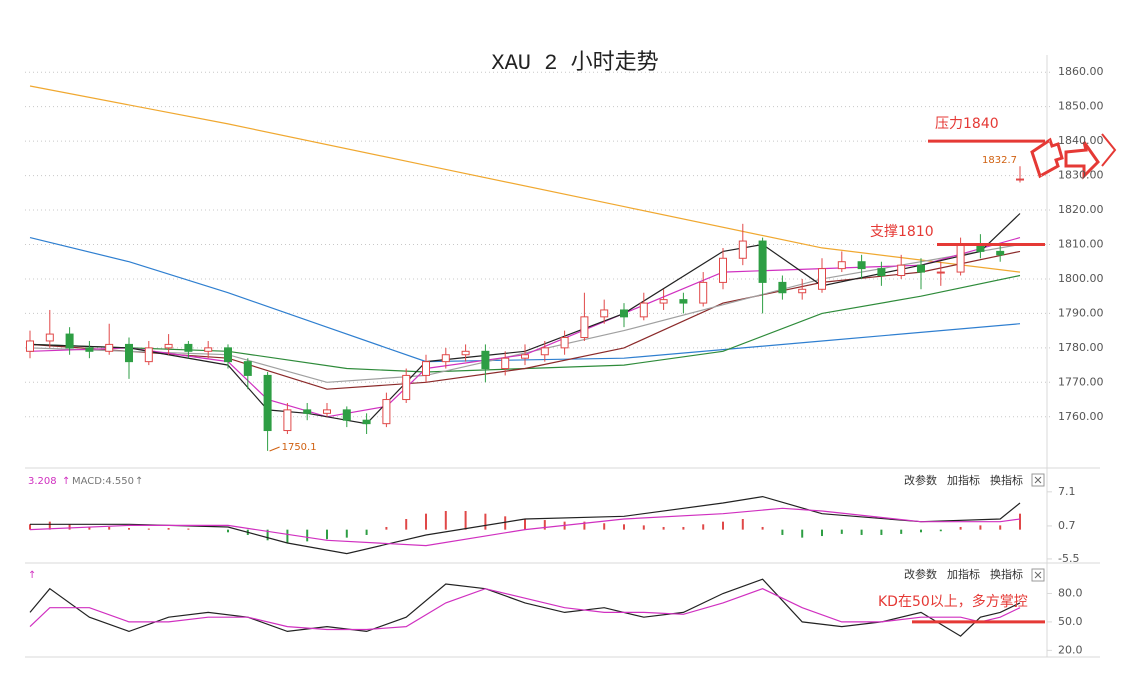  What do you see at coordinates (1068, 558) in the screenshot?
I see `y-tick-label: -5.5` at bounding box center [1068, 558].